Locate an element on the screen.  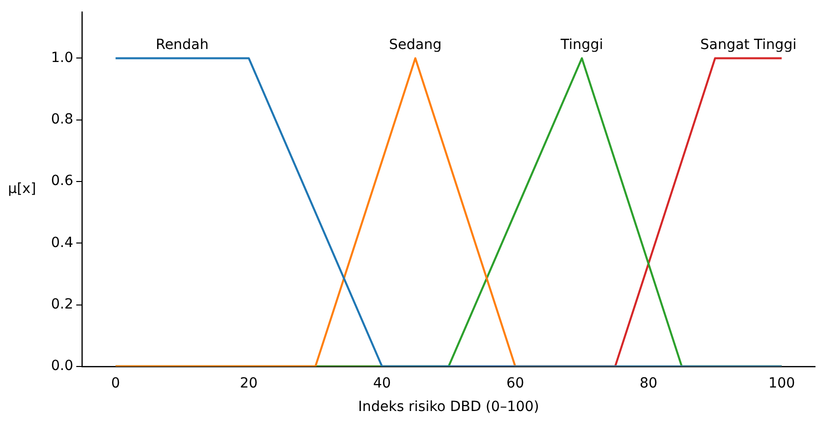
series-label: Sangat Tinggi is located at coordinates (748, 44).